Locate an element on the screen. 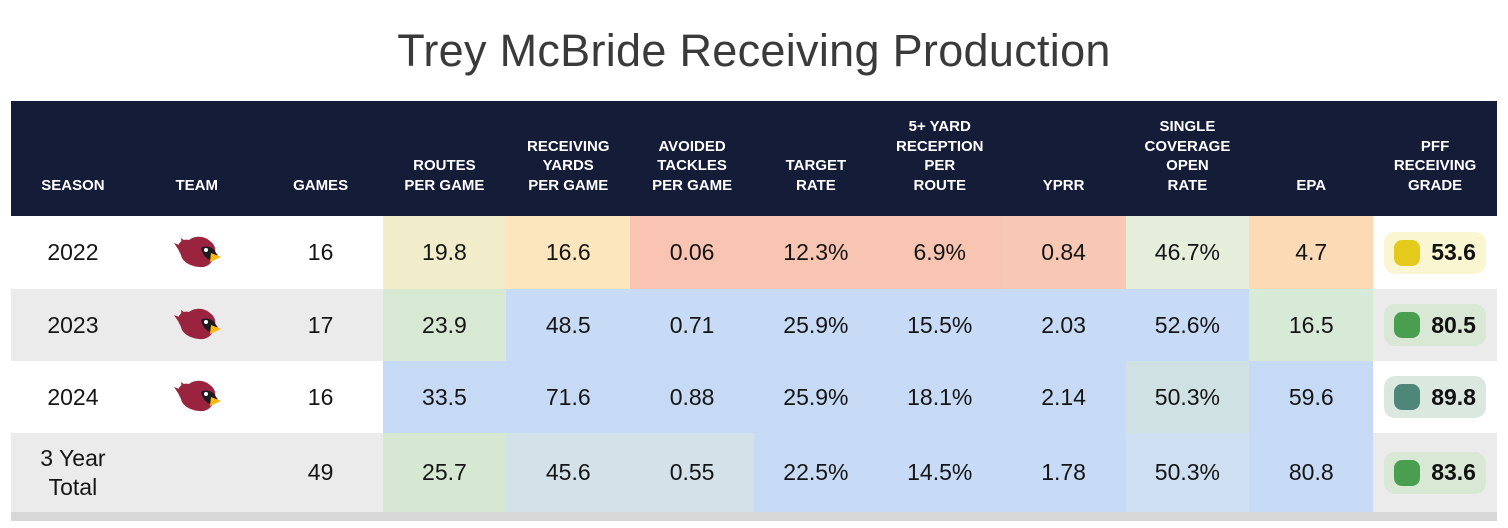 This screenshot has width=1508, height=528. season-cell: 3 Year Total is located at coordinates (73, 472).